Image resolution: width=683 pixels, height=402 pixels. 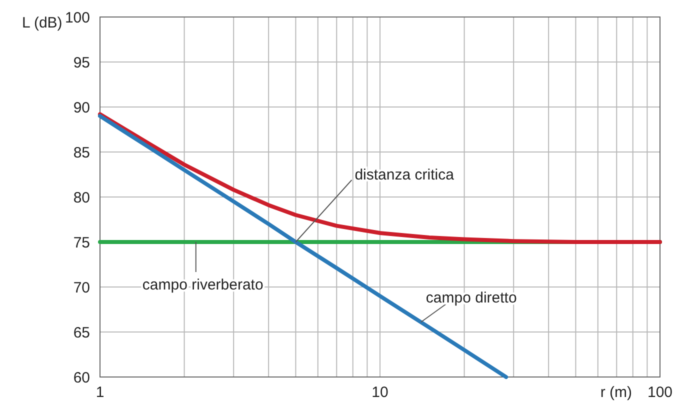 I want to click on y-tick-label: 80, so click(x=81, y=197).